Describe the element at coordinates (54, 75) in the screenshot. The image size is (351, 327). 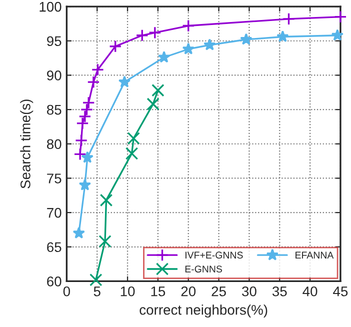
I see `y-tick-label: 90` at that location.